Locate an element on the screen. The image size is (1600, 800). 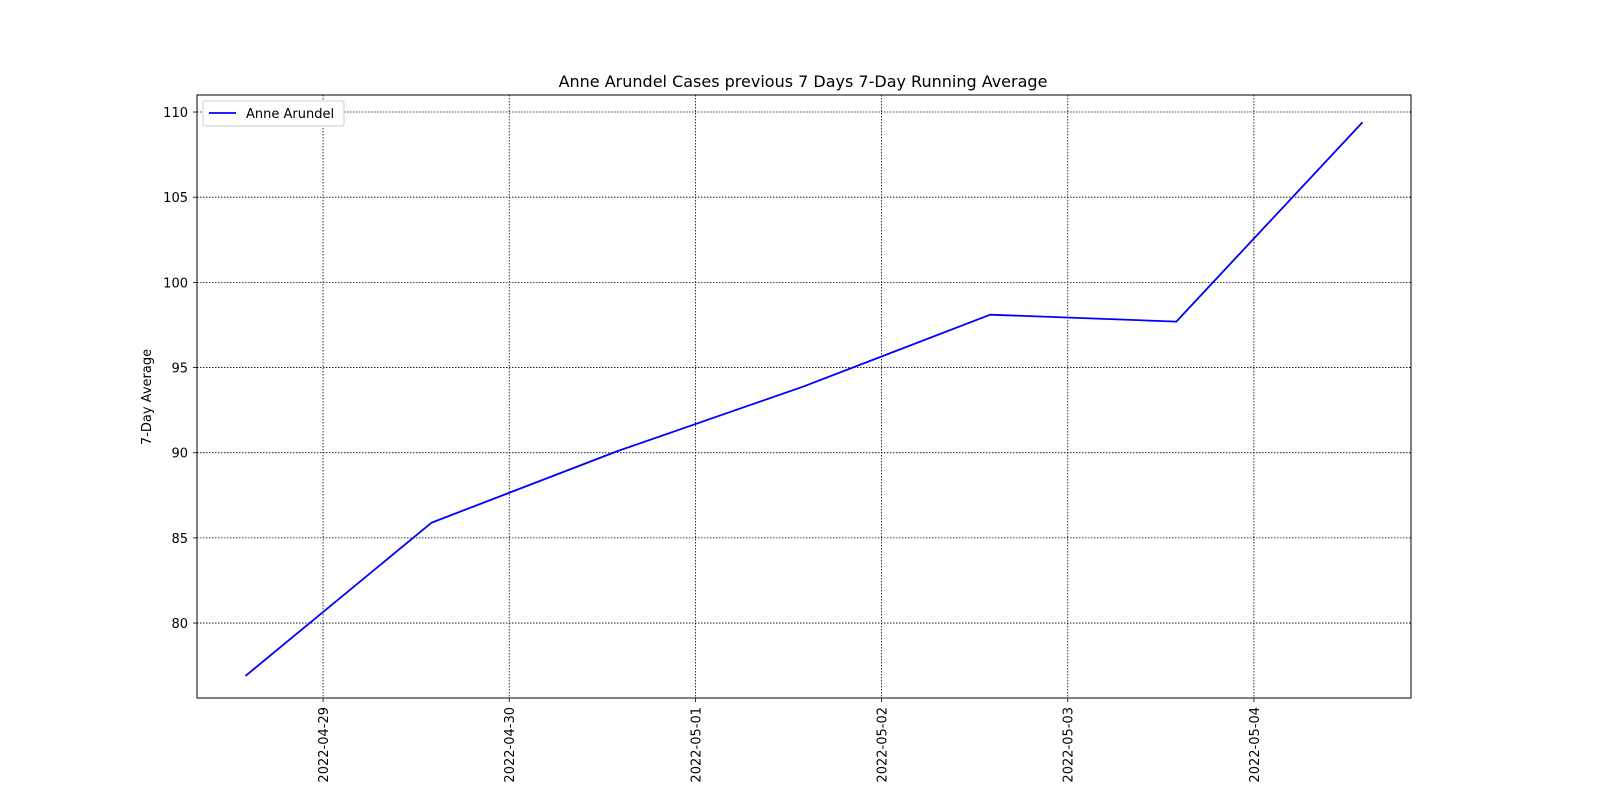
y-tick-label: 90 is located at coordinates (179, 454).